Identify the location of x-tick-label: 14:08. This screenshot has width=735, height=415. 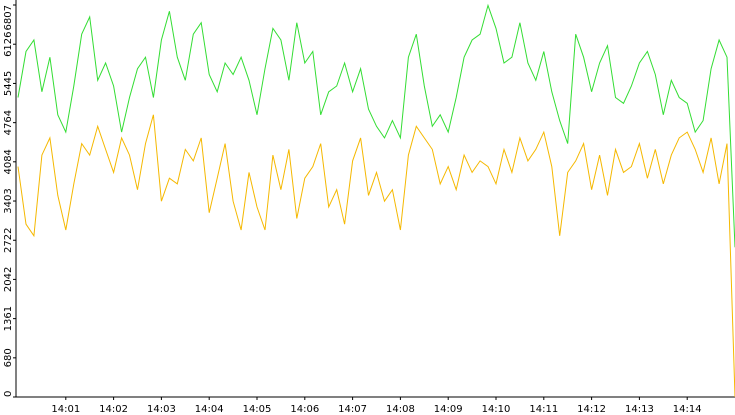
(400, 409).